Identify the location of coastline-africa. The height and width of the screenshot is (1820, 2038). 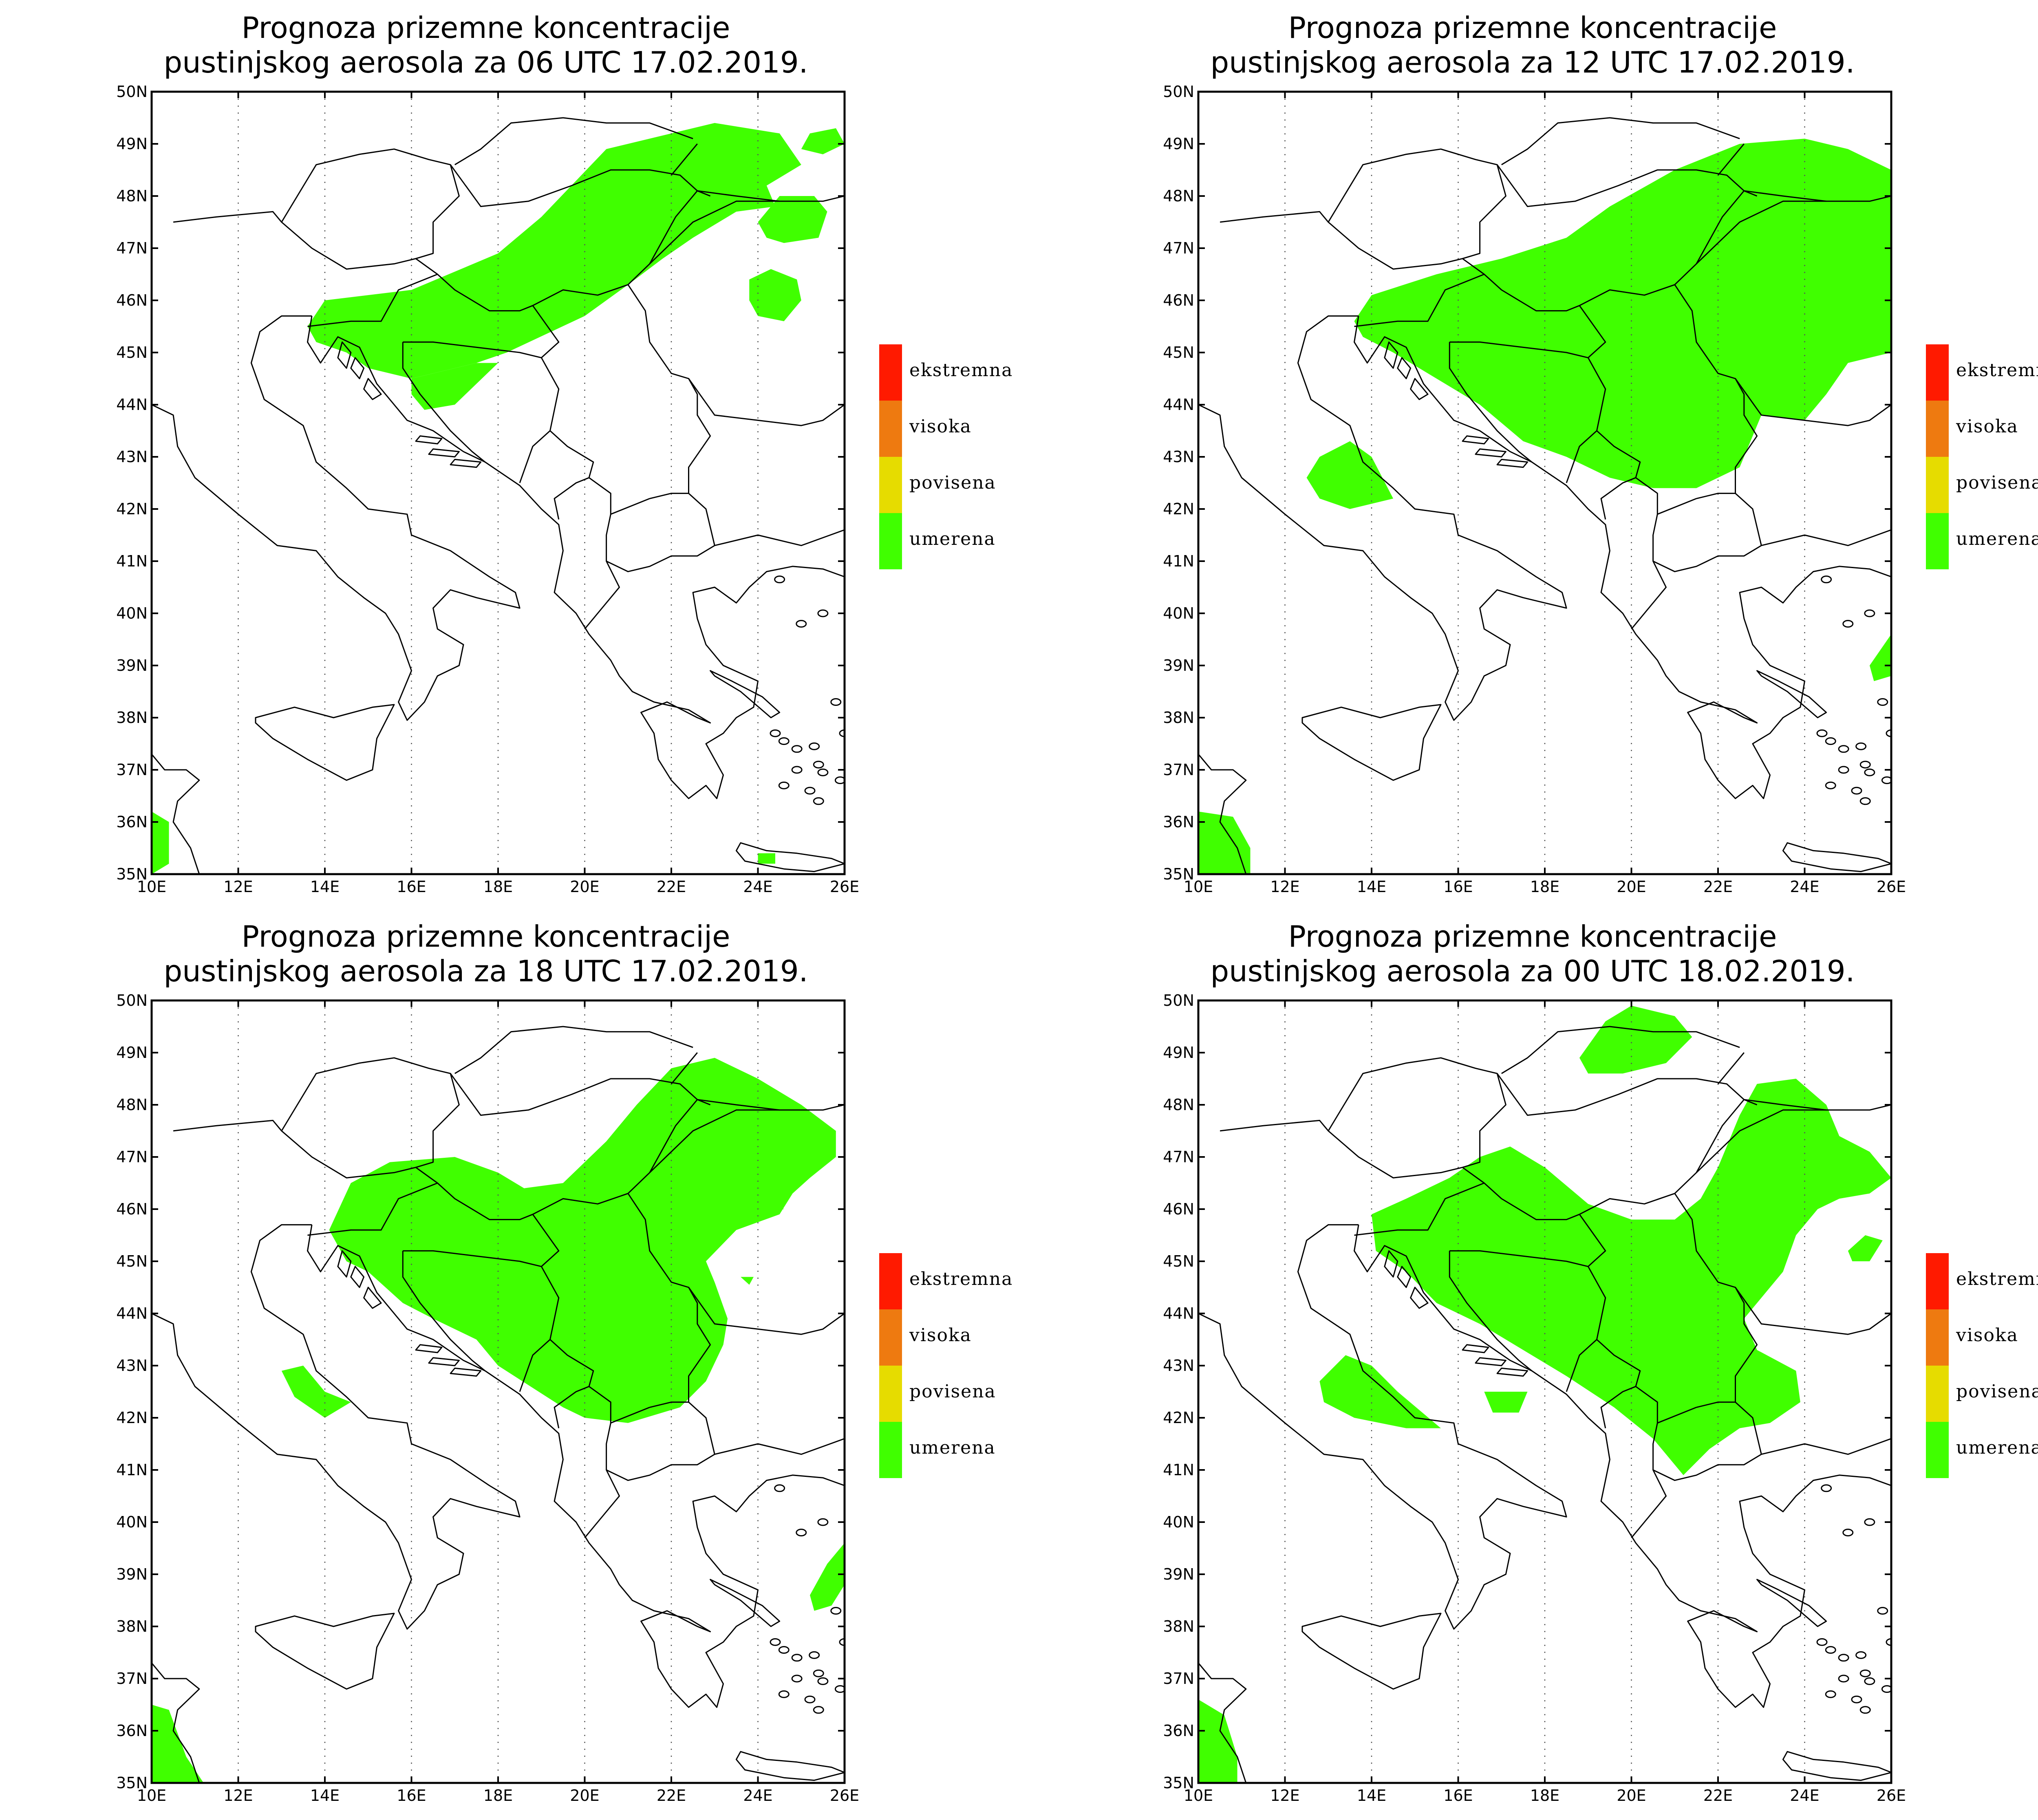
(1222, 814).